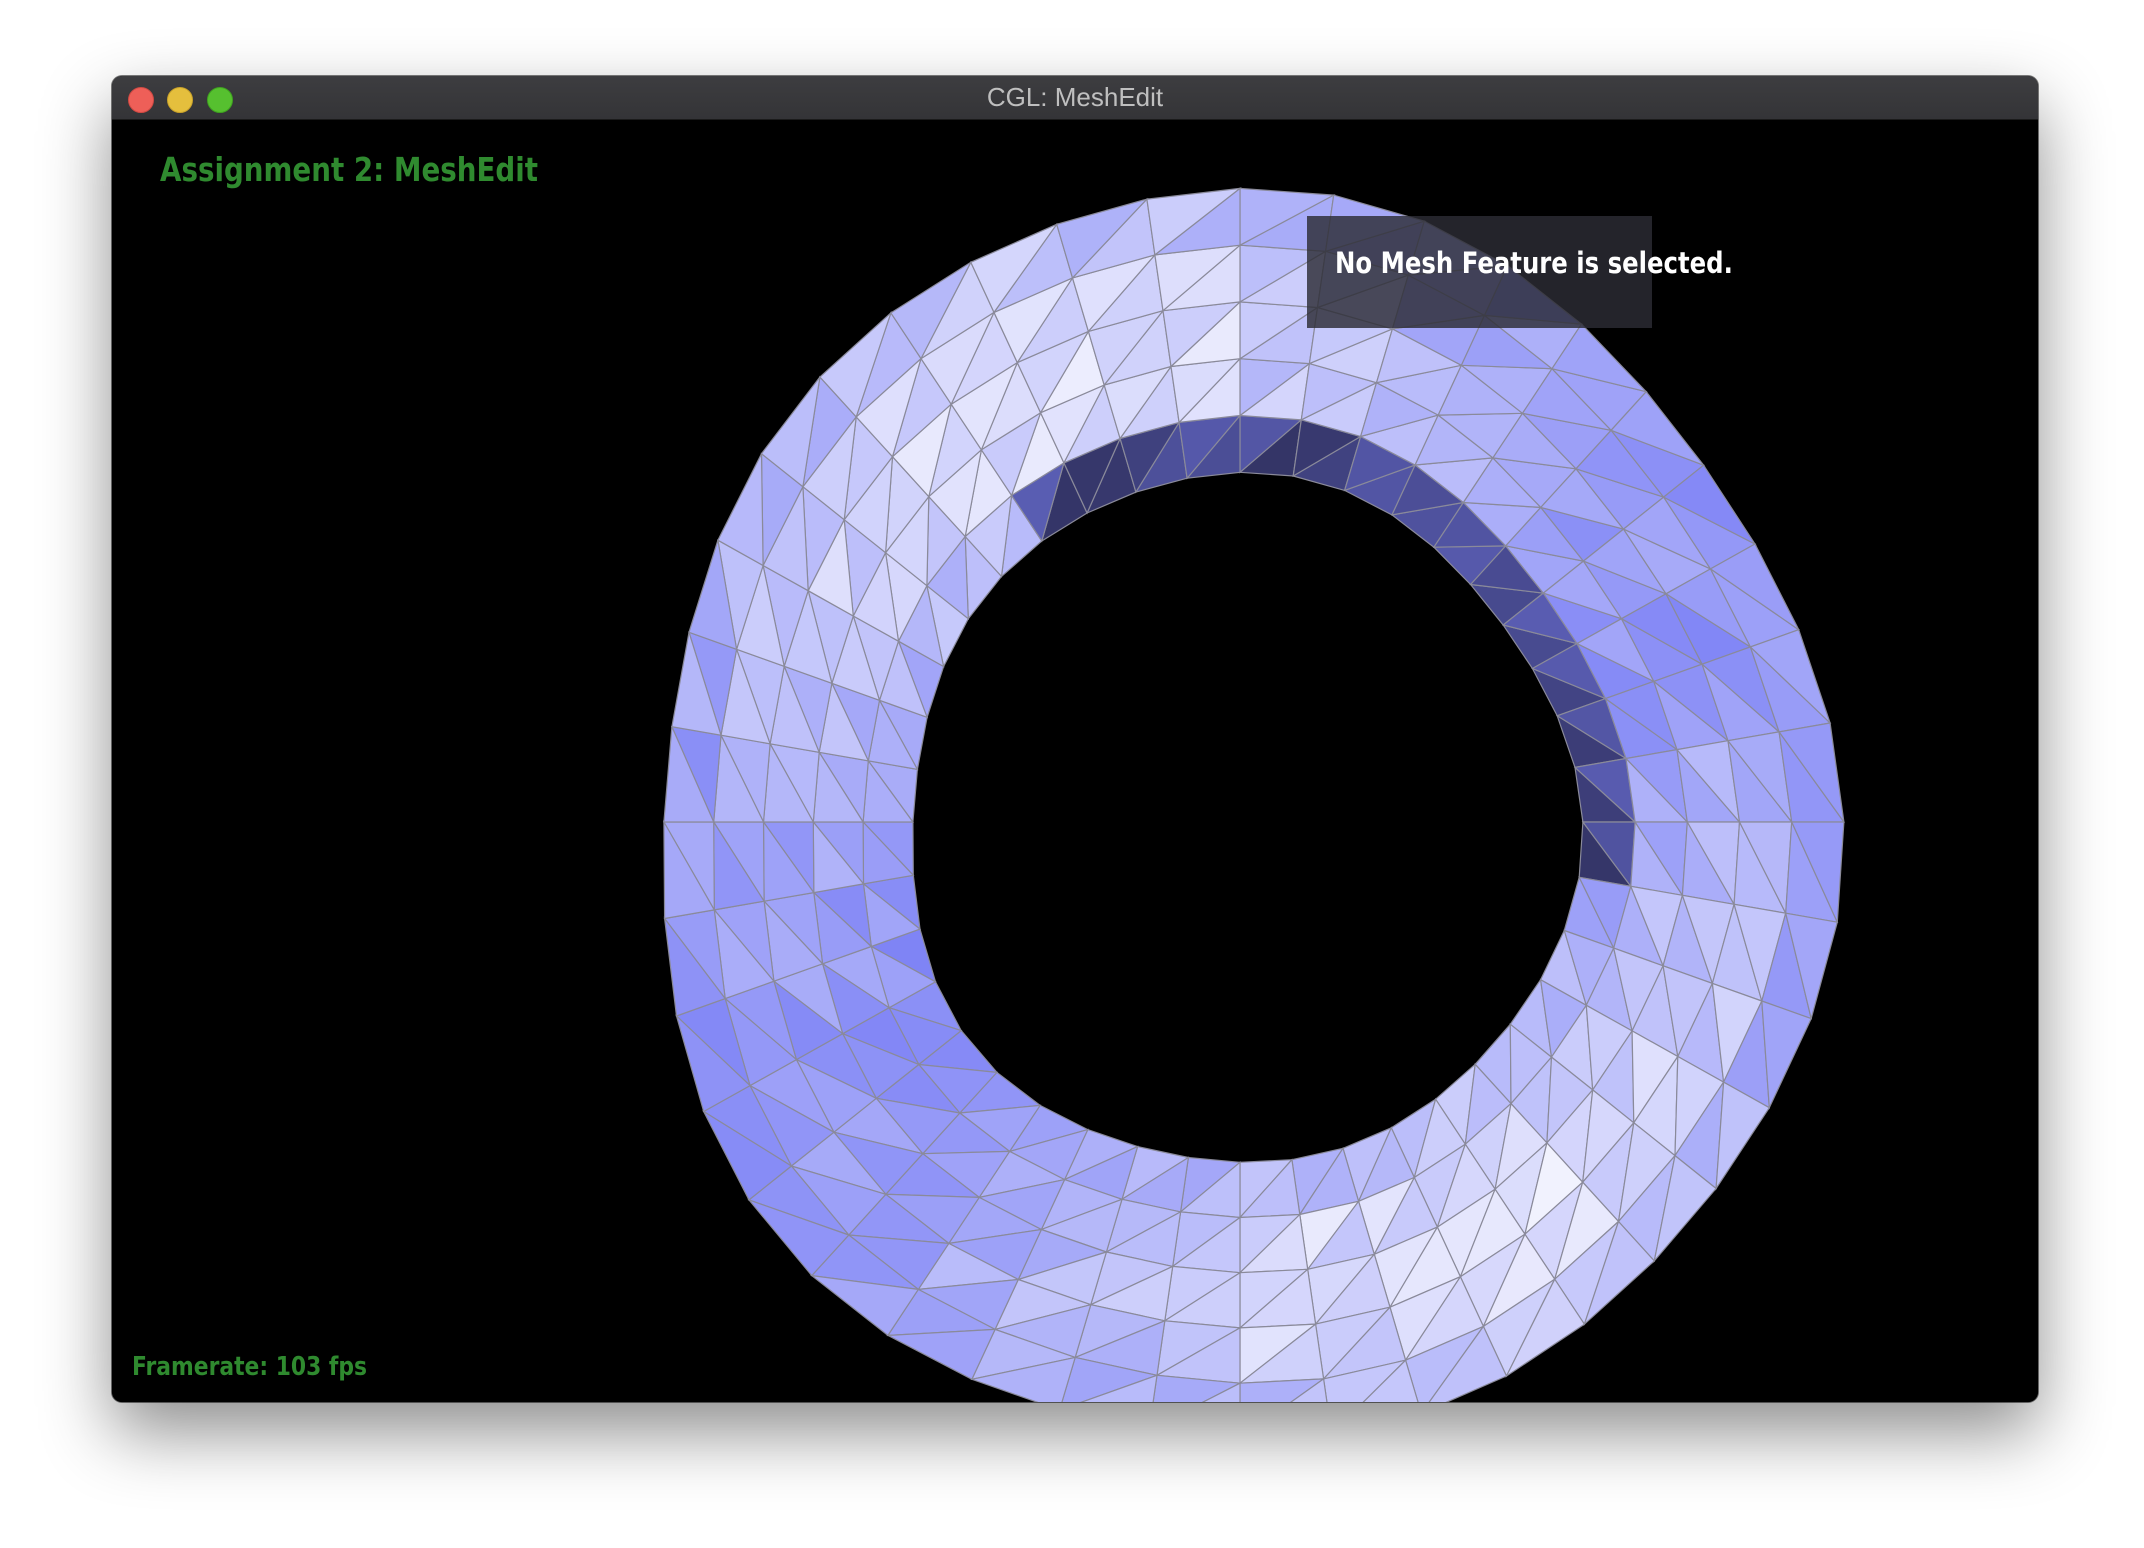 This screenshot has height=1548, width=2144. What do you see at coordinates (1534, 263) in the screenshot?
I see `selection-status: No Mesh Feature is selected.` at bounding box center [1534, 263].